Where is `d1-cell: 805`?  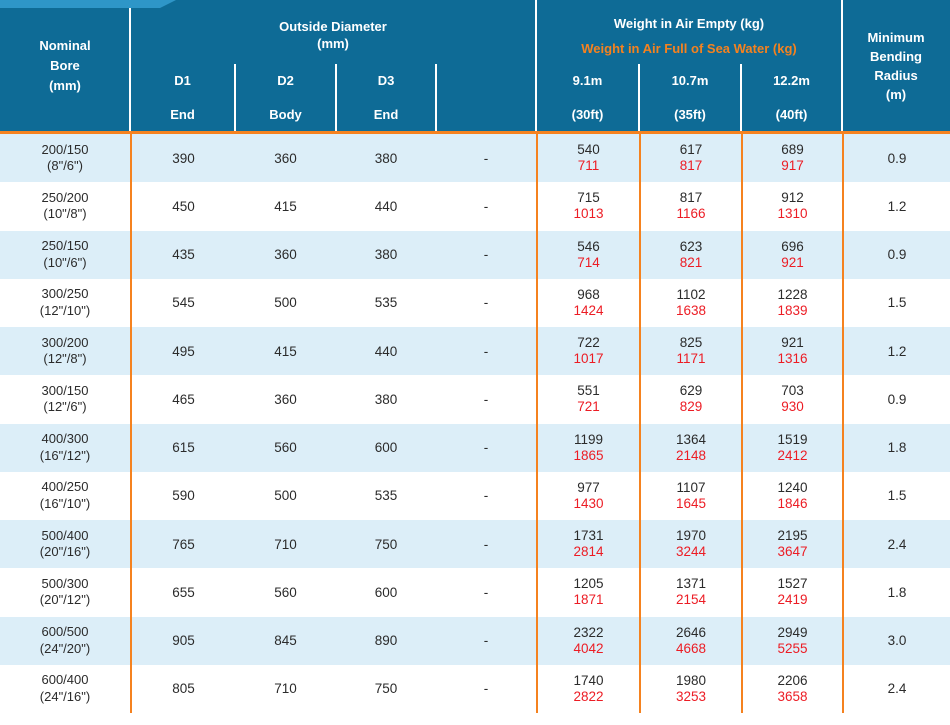
d1-cell: 805 is located at coordinates (182, 688).